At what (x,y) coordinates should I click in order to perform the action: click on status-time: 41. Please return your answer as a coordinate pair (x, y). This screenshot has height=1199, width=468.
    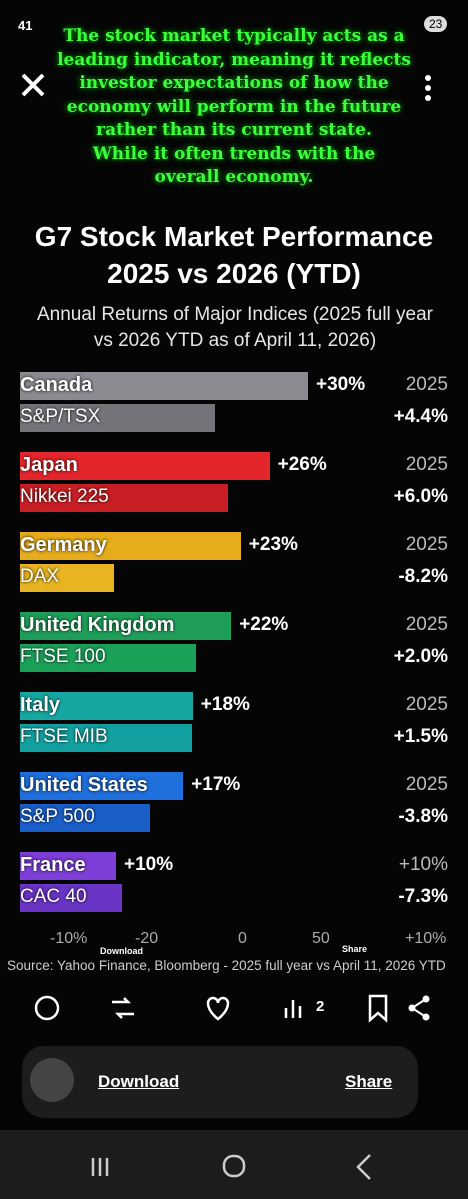
    Looking at the image, I should click on (25, 25).